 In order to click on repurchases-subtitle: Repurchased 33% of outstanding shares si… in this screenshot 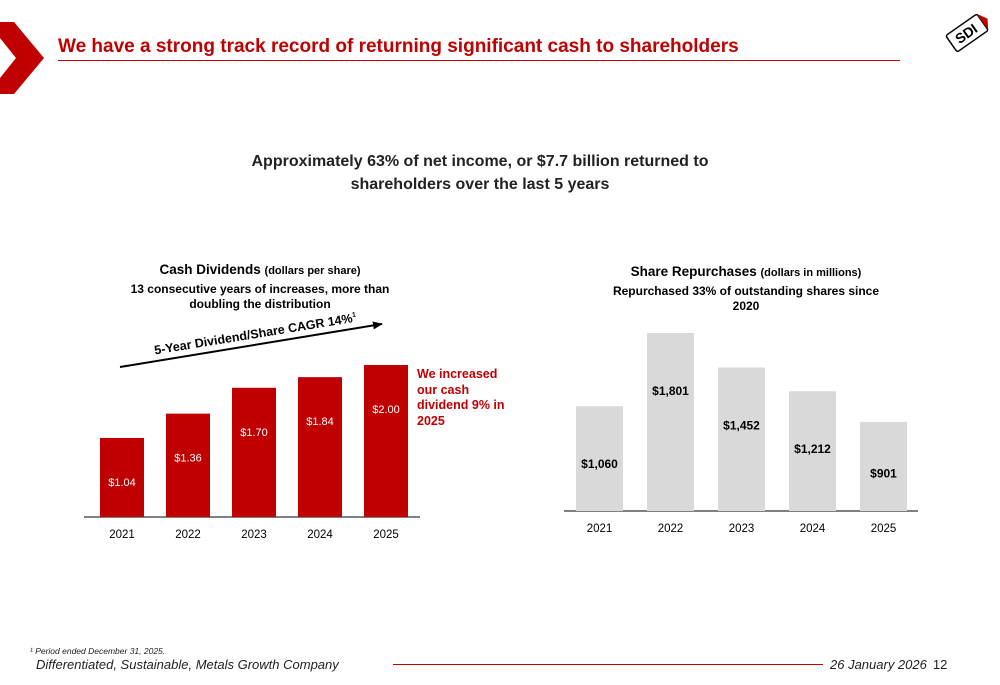, I will do `click(746, 298)`.